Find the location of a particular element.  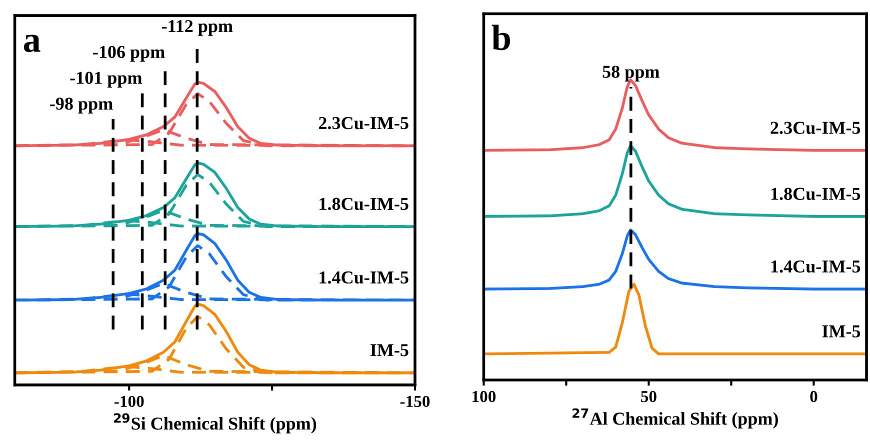

x-tick-label: 100 is located at coordinates (484, 396).